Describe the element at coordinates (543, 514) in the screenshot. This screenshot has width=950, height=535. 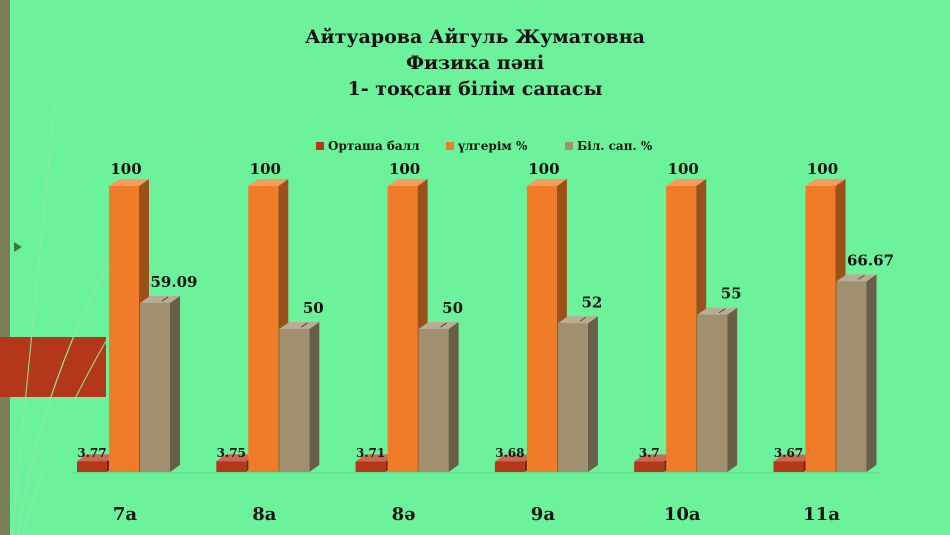
I see `category-label: 9а` at that location.